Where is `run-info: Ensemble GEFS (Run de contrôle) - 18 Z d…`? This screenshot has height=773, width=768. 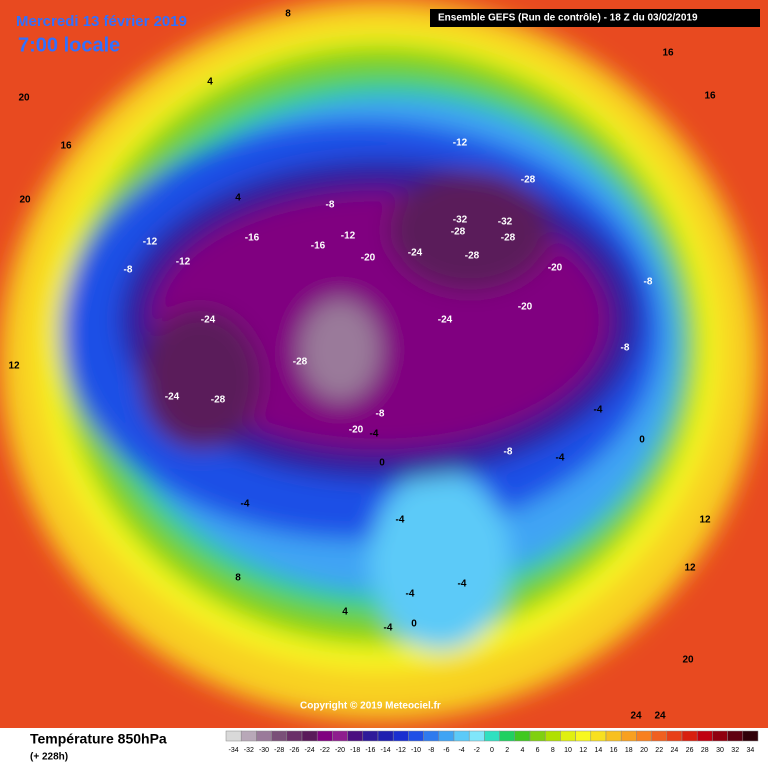 run-info: Ensemble GEFS (Run de contrôle) - 18 Z d… is located at coordinates (568, 18).